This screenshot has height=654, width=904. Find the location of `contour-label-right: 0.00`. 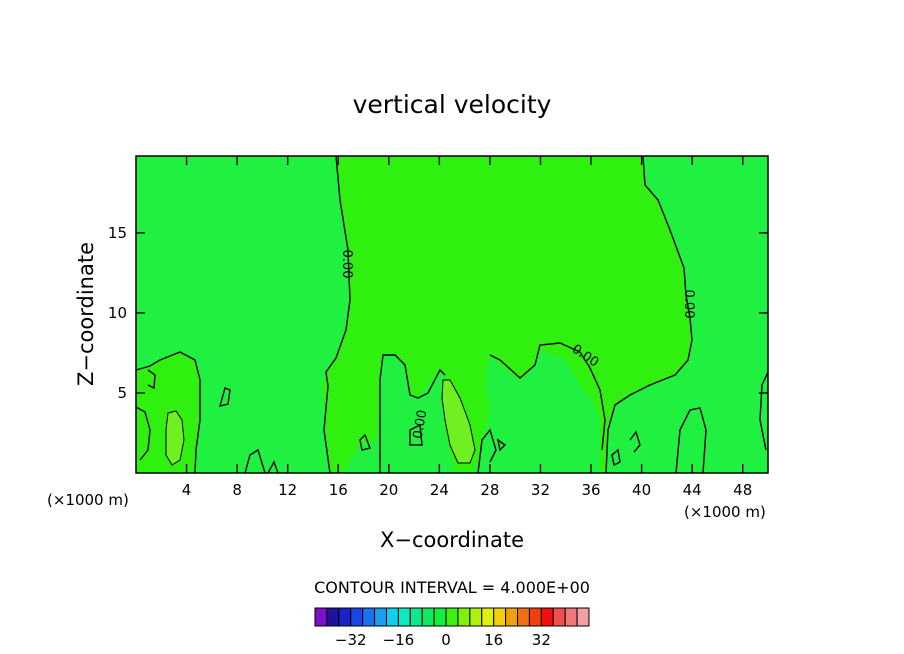

contour-label-right: 0.00 is located at coordinates (688, 304).